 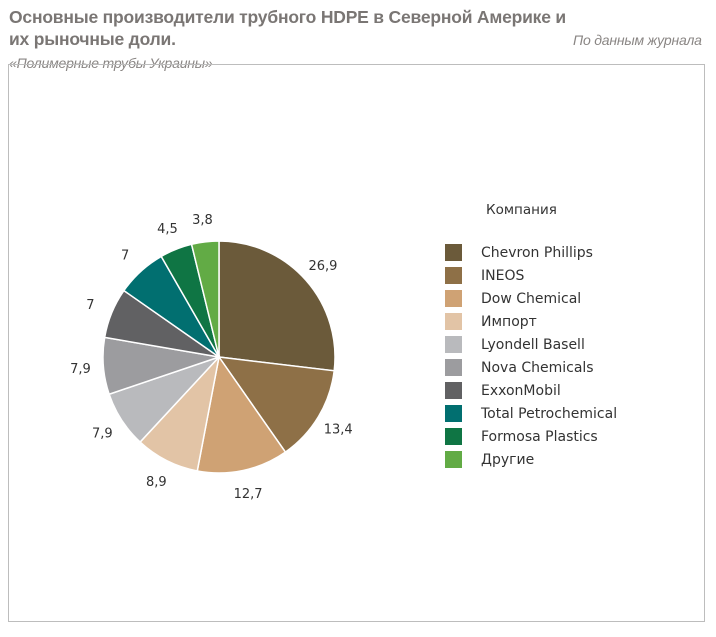 What do you see at coordinates (539, 436) in the screenshot?
I see `legend-label: Formosa Plastics` at bounding box center [539, 436].